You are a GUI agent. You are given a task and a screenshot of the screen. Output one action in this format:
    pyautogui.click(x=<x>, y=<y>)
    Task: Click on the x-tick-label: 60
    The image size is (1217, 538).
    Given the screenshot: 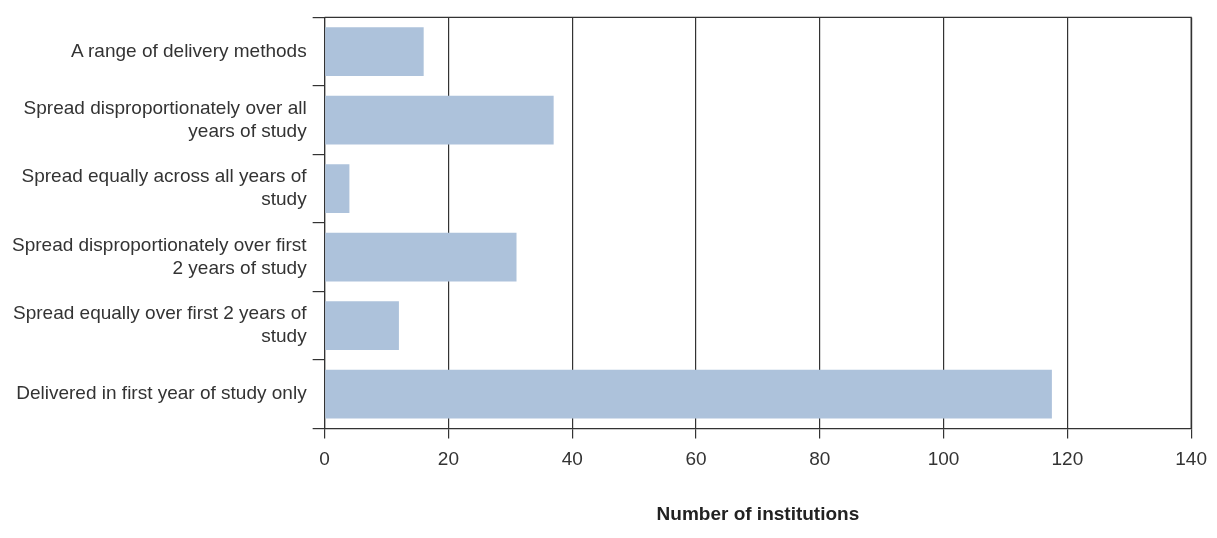 What is the action you would take?
    pyautogui.click(x=696, y=459)
    